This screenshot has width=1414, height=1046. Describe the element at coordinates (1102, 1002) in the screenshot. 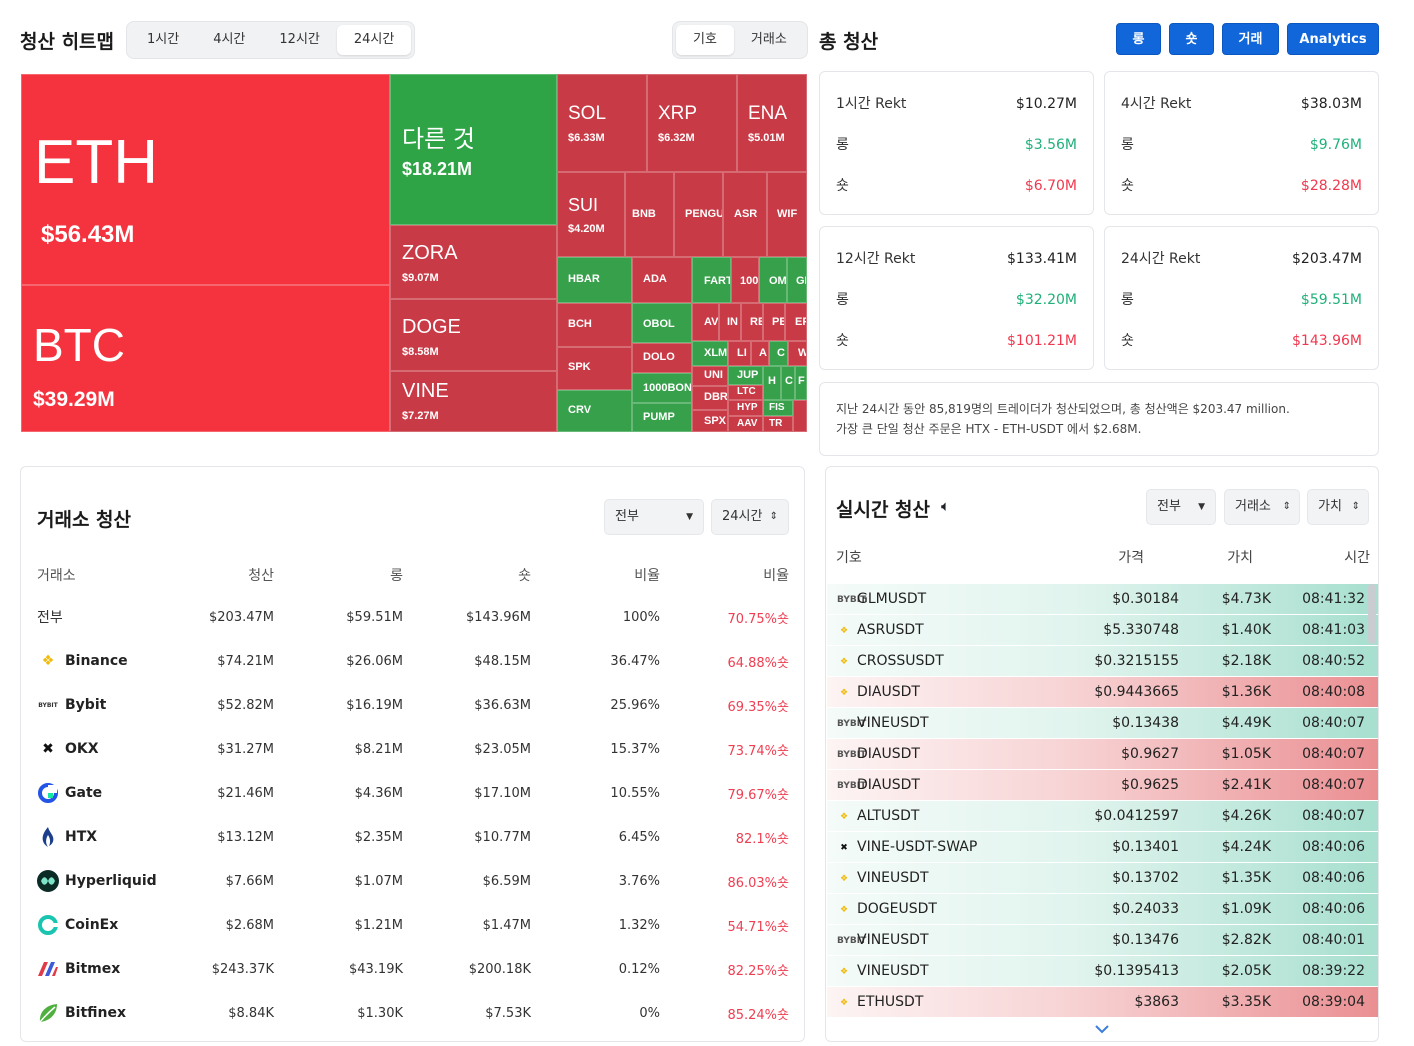

I see `list-item: ❖ ETHUSDT $3863 $3.35K 08:39:04` at that location.